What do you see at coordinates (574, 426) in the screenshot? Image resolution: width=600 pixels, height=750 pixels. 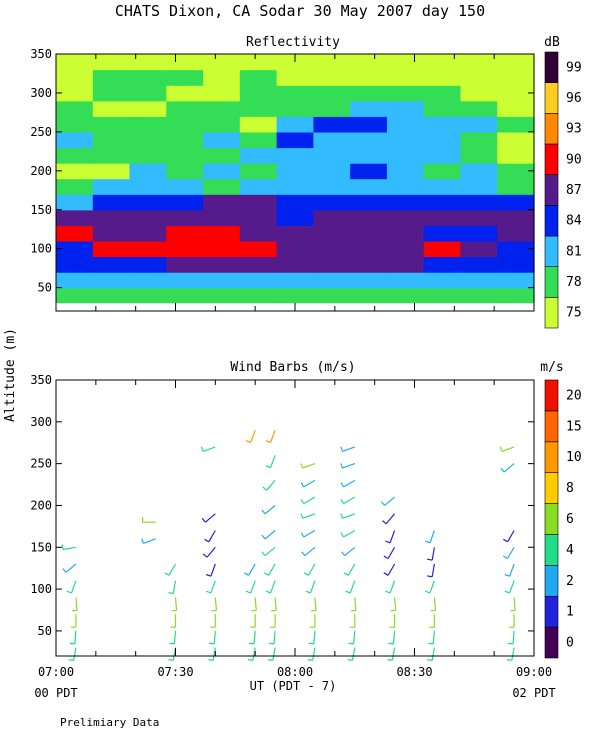 I see `colorbar-label: 15` at bounding box center [574, 426].